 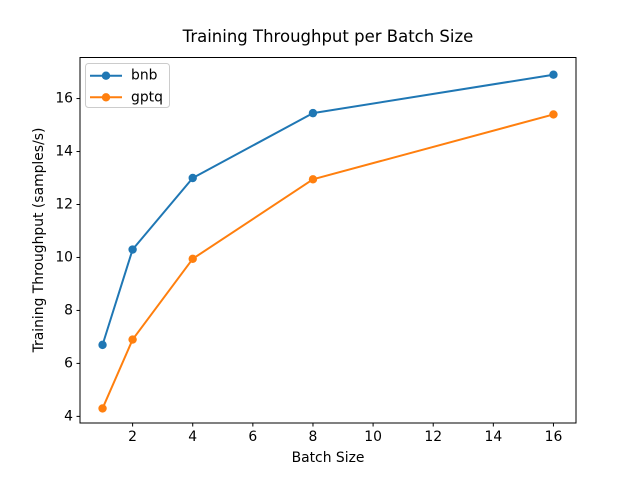 I want to click on y-tick-label: 14, so click(x=64, y=152).